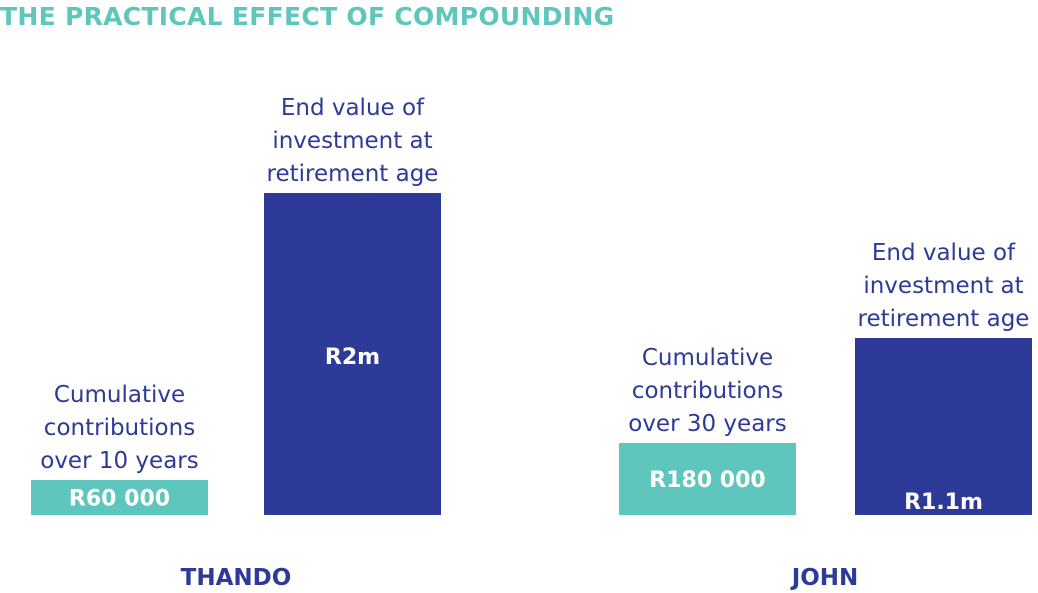 Image resolution: width=1038 pixels, height=593 pixels. What do you see at coordinates (943, 286) in the screenshot?
I see `annotation-end-value-john-line-2: investment at` at bounding box center [943, 286].